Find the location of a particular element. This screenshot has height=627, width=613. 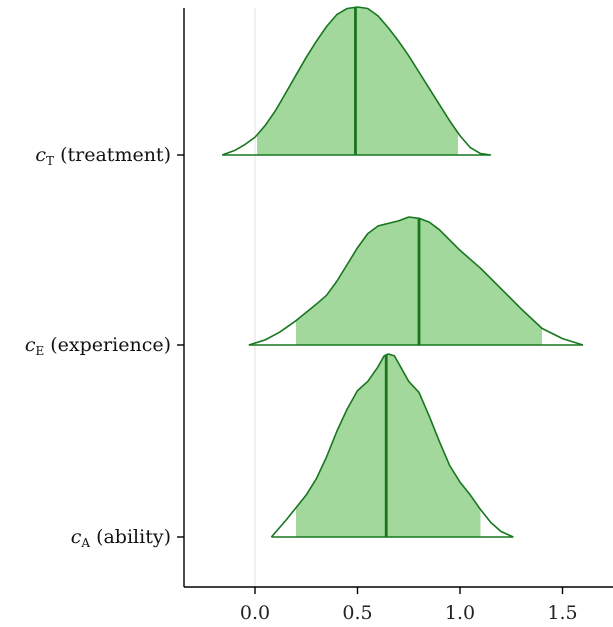

interval-fill-t is located at coordinates (357, 81).